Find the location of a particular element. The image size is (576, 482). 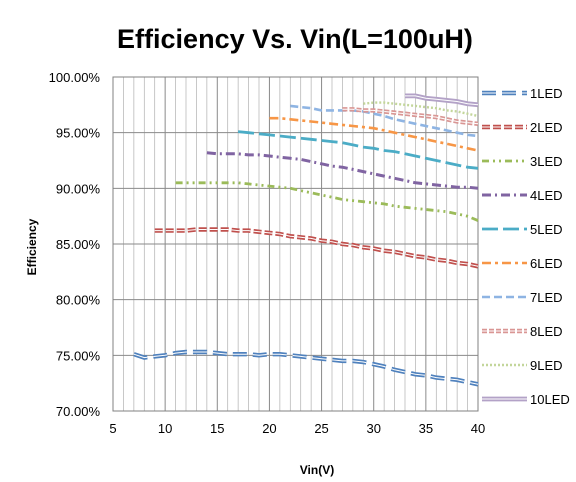

series-6LED is located at coordinates (374, 134).